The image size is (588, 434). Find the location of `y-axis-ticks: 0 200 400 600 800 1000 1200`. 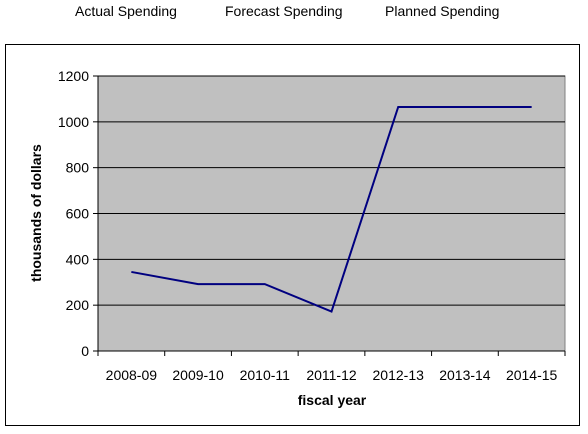

y-axis-ticks: 0 200 400 600 800 1000 1200 is located at coordinates (78, 213).